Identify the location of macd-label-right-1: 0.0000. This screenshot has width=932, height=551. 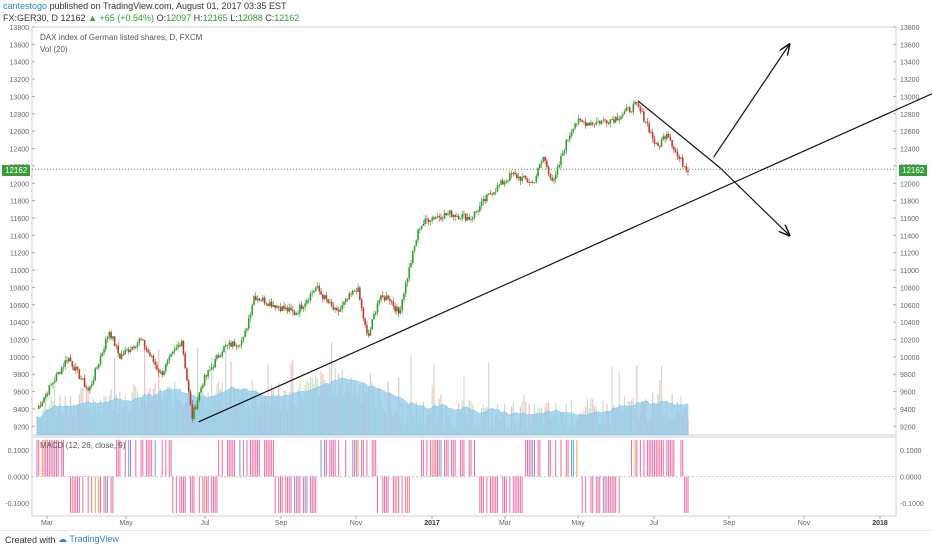
(911, 478).